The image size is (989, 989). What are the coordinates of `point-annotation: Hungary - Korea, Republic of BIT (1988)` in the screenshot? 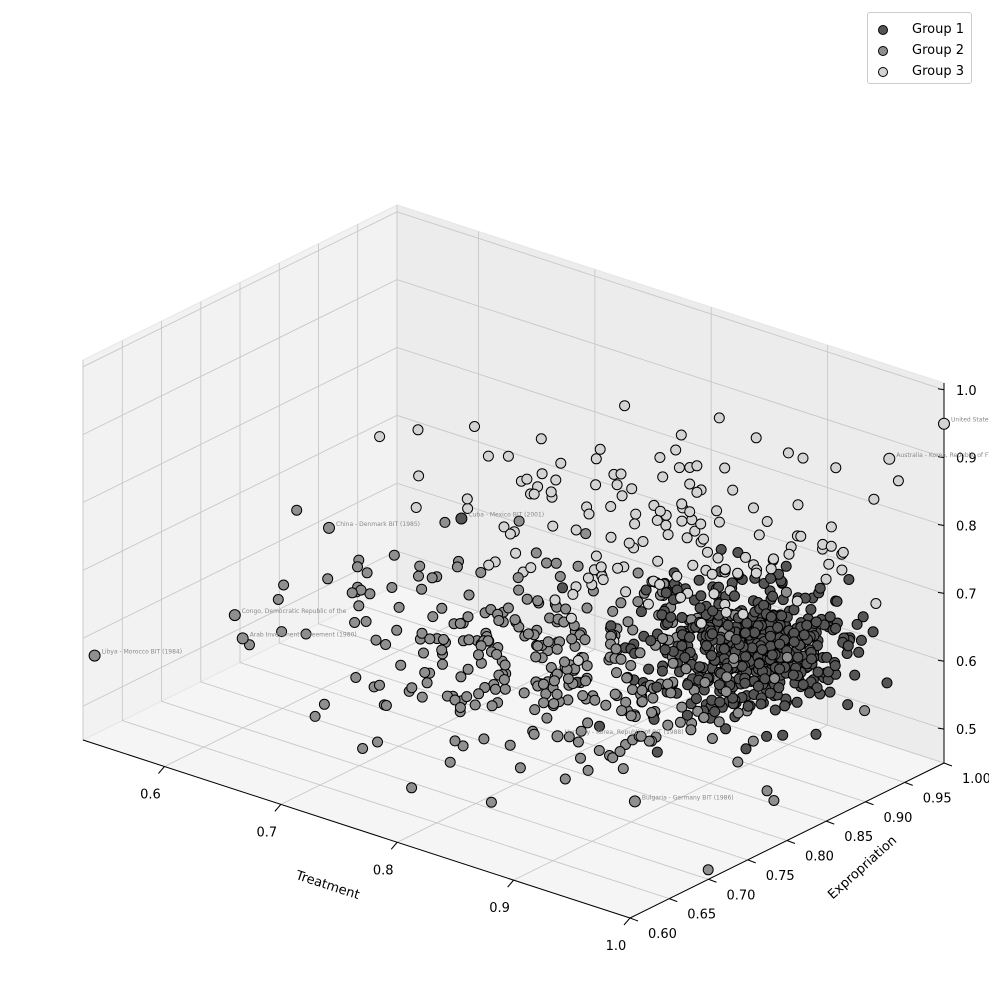 It's located at (624, 732).